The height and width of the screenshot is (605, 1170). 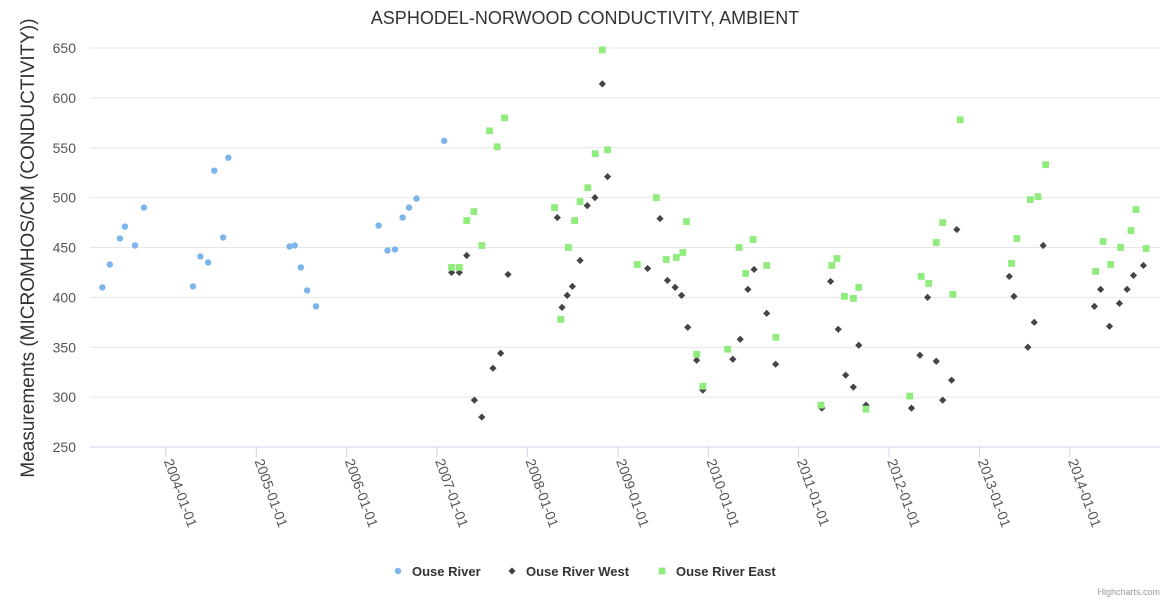 I want to click on legend-label: Ouse River East, so click(x=726, y=571).